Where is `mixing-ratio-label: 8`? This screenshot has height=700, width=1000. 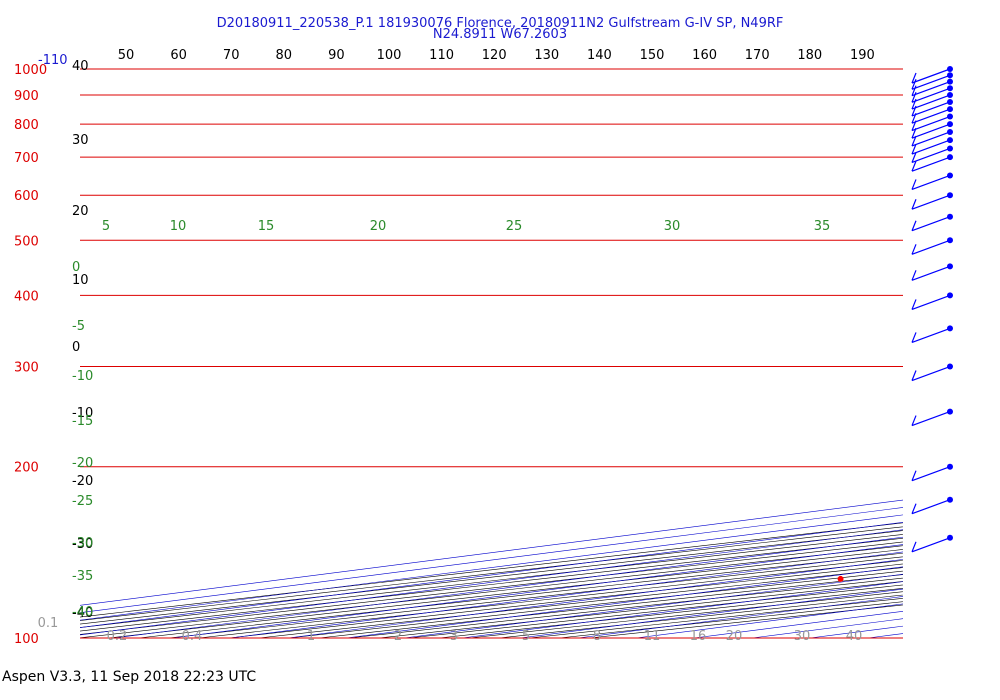
mixing-ratio-label: 8 is located at coordinates (597, 636).